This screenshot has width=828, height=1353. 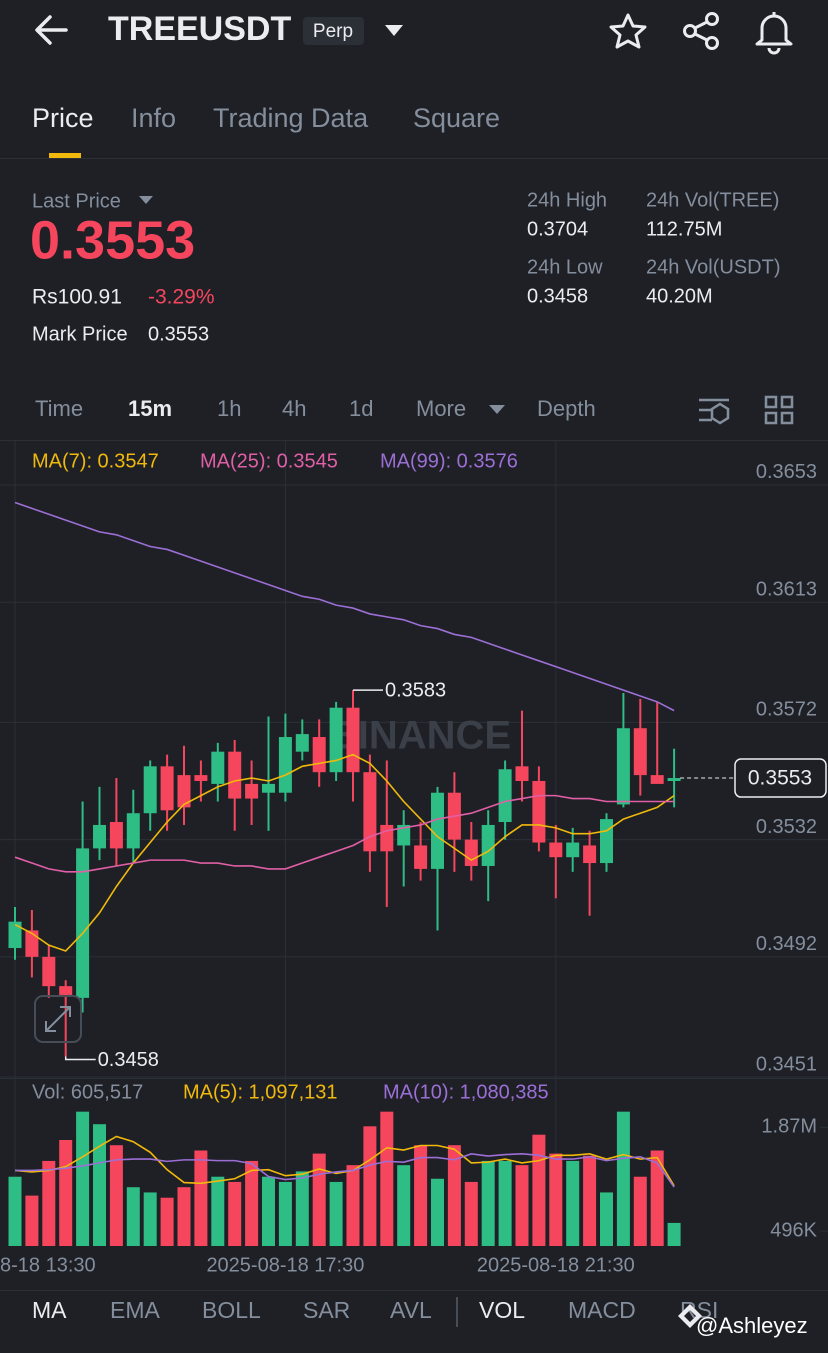 What do you see at coordinates (567, 200) in the screenshot?
I see `stat-label: 24h High` at bounding box center [567, 200].